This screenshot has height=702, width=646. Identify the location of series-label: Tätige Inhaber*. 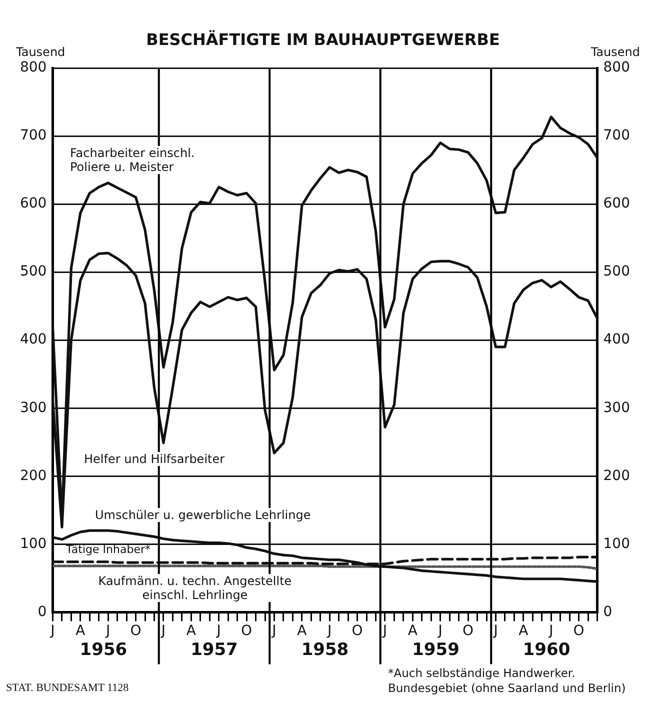
(108, 549).